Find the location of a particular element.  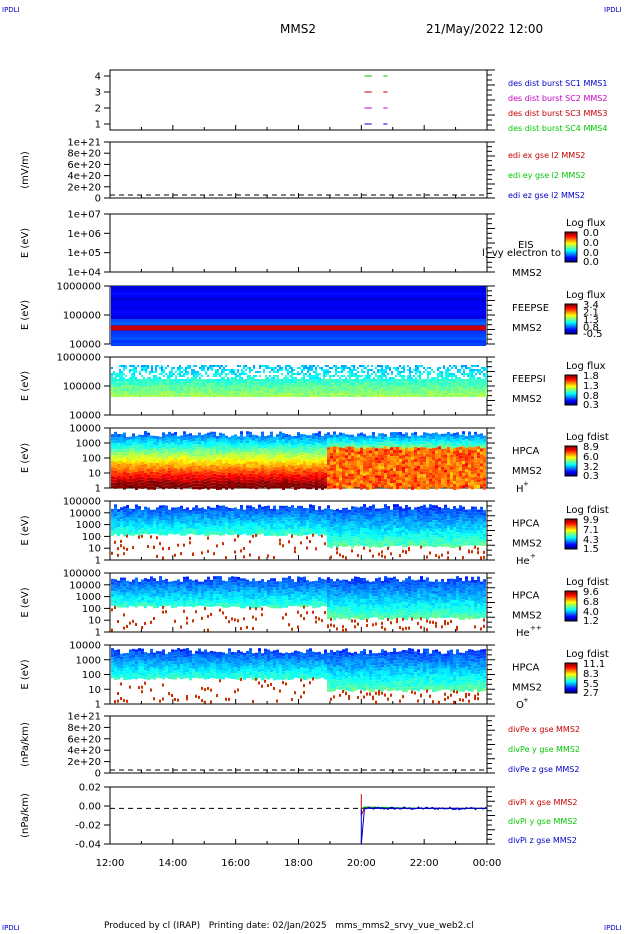

legend-edi-ey-gse-l2-mms2: edi ey gse l2 MMS2 is located at coordinates (547, 175).